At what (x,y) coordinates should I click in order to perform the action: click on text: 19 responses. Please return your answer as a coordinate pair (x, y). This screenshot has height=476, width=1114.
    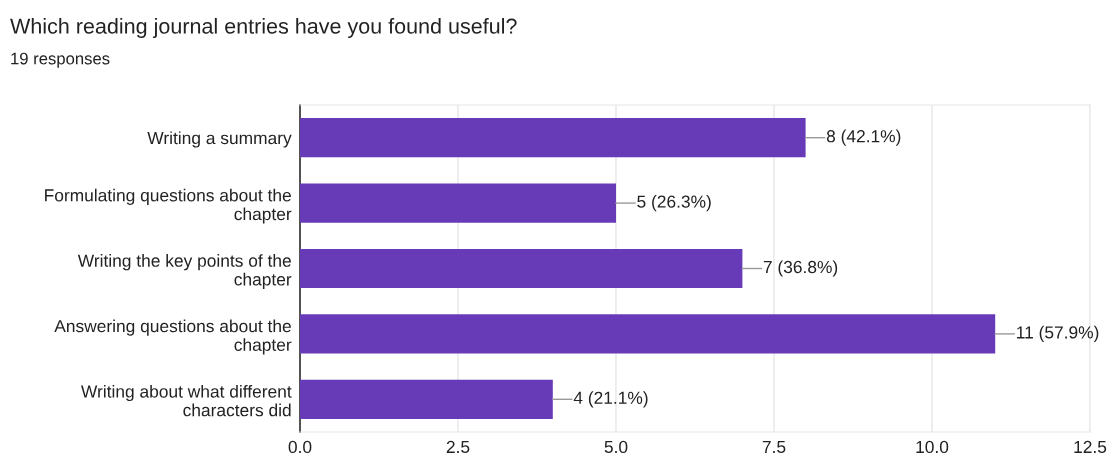
    Looking at the image, I should click on (60, 60).